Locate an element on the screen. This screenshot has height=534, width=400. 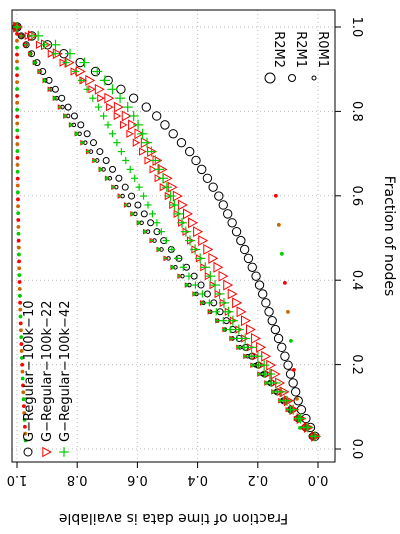
legend-dataset-label-2: G−Regular−100k−42 is located at coordinates (65, 372).